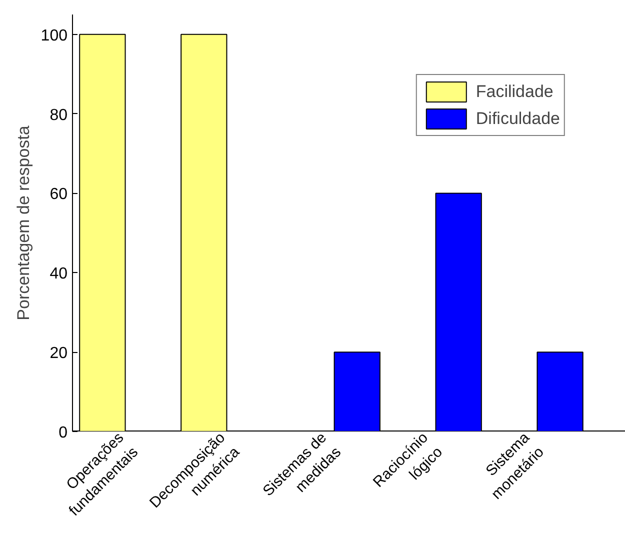 This screenshot has width=625, height=542. What do you see at coordinates (59, 115) in the screenshot?
I see `y-tick-label: 80` at bounding box center [59, 115].